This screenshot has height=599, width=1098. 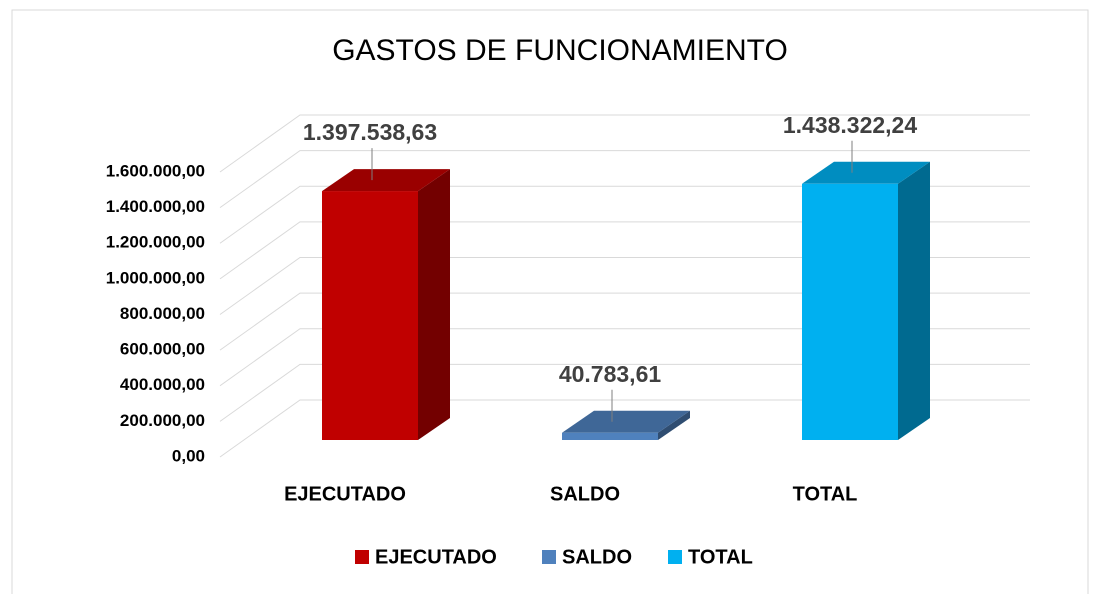 I want to click on y-tick-label: 400.000,00, so click(x=162, y=384).